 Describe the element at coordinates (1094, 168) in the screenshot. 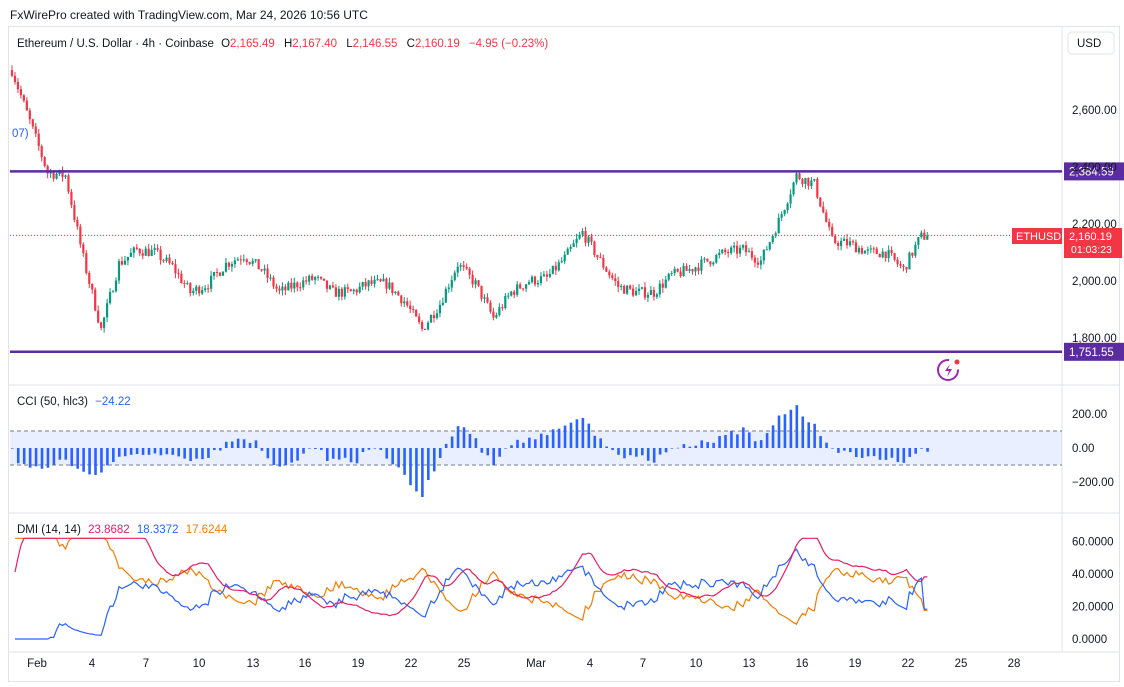

I see `price-tick-label: 2,400.00` at that location.